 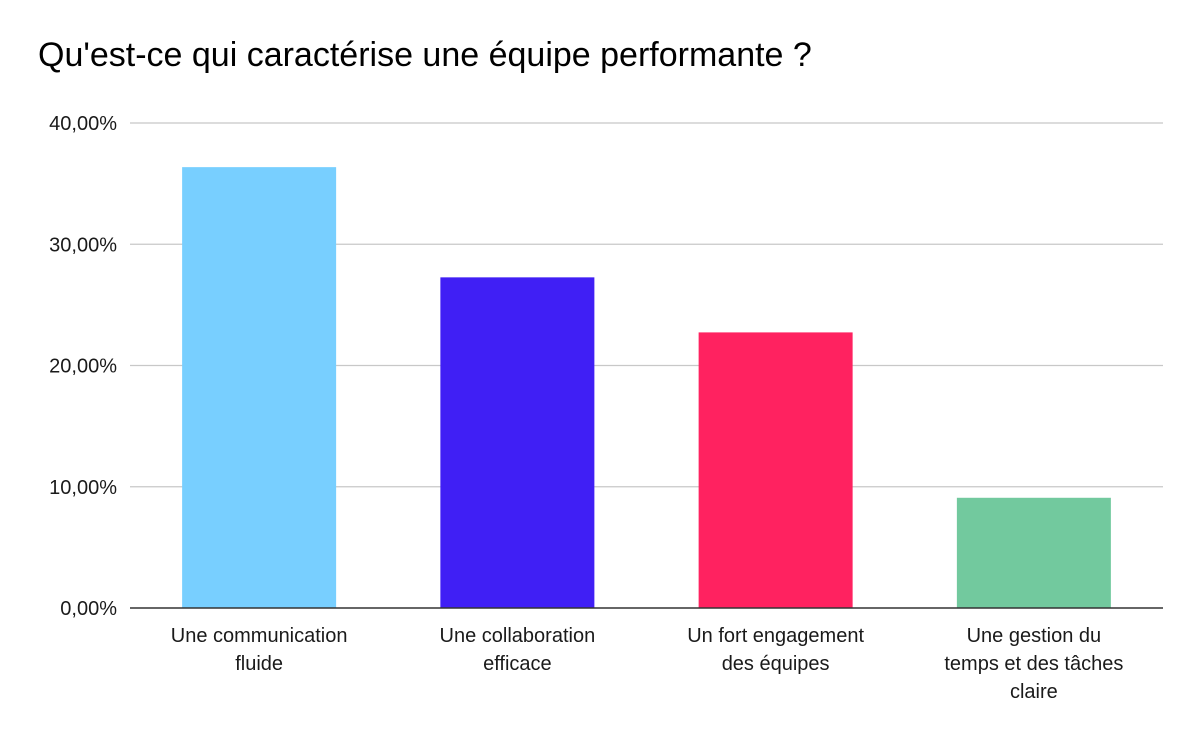 What do you see at coordinates (259, 650) in the screenshot?
I see `x-tick-label: Une communication fluide` at bounding box center [259, 650].